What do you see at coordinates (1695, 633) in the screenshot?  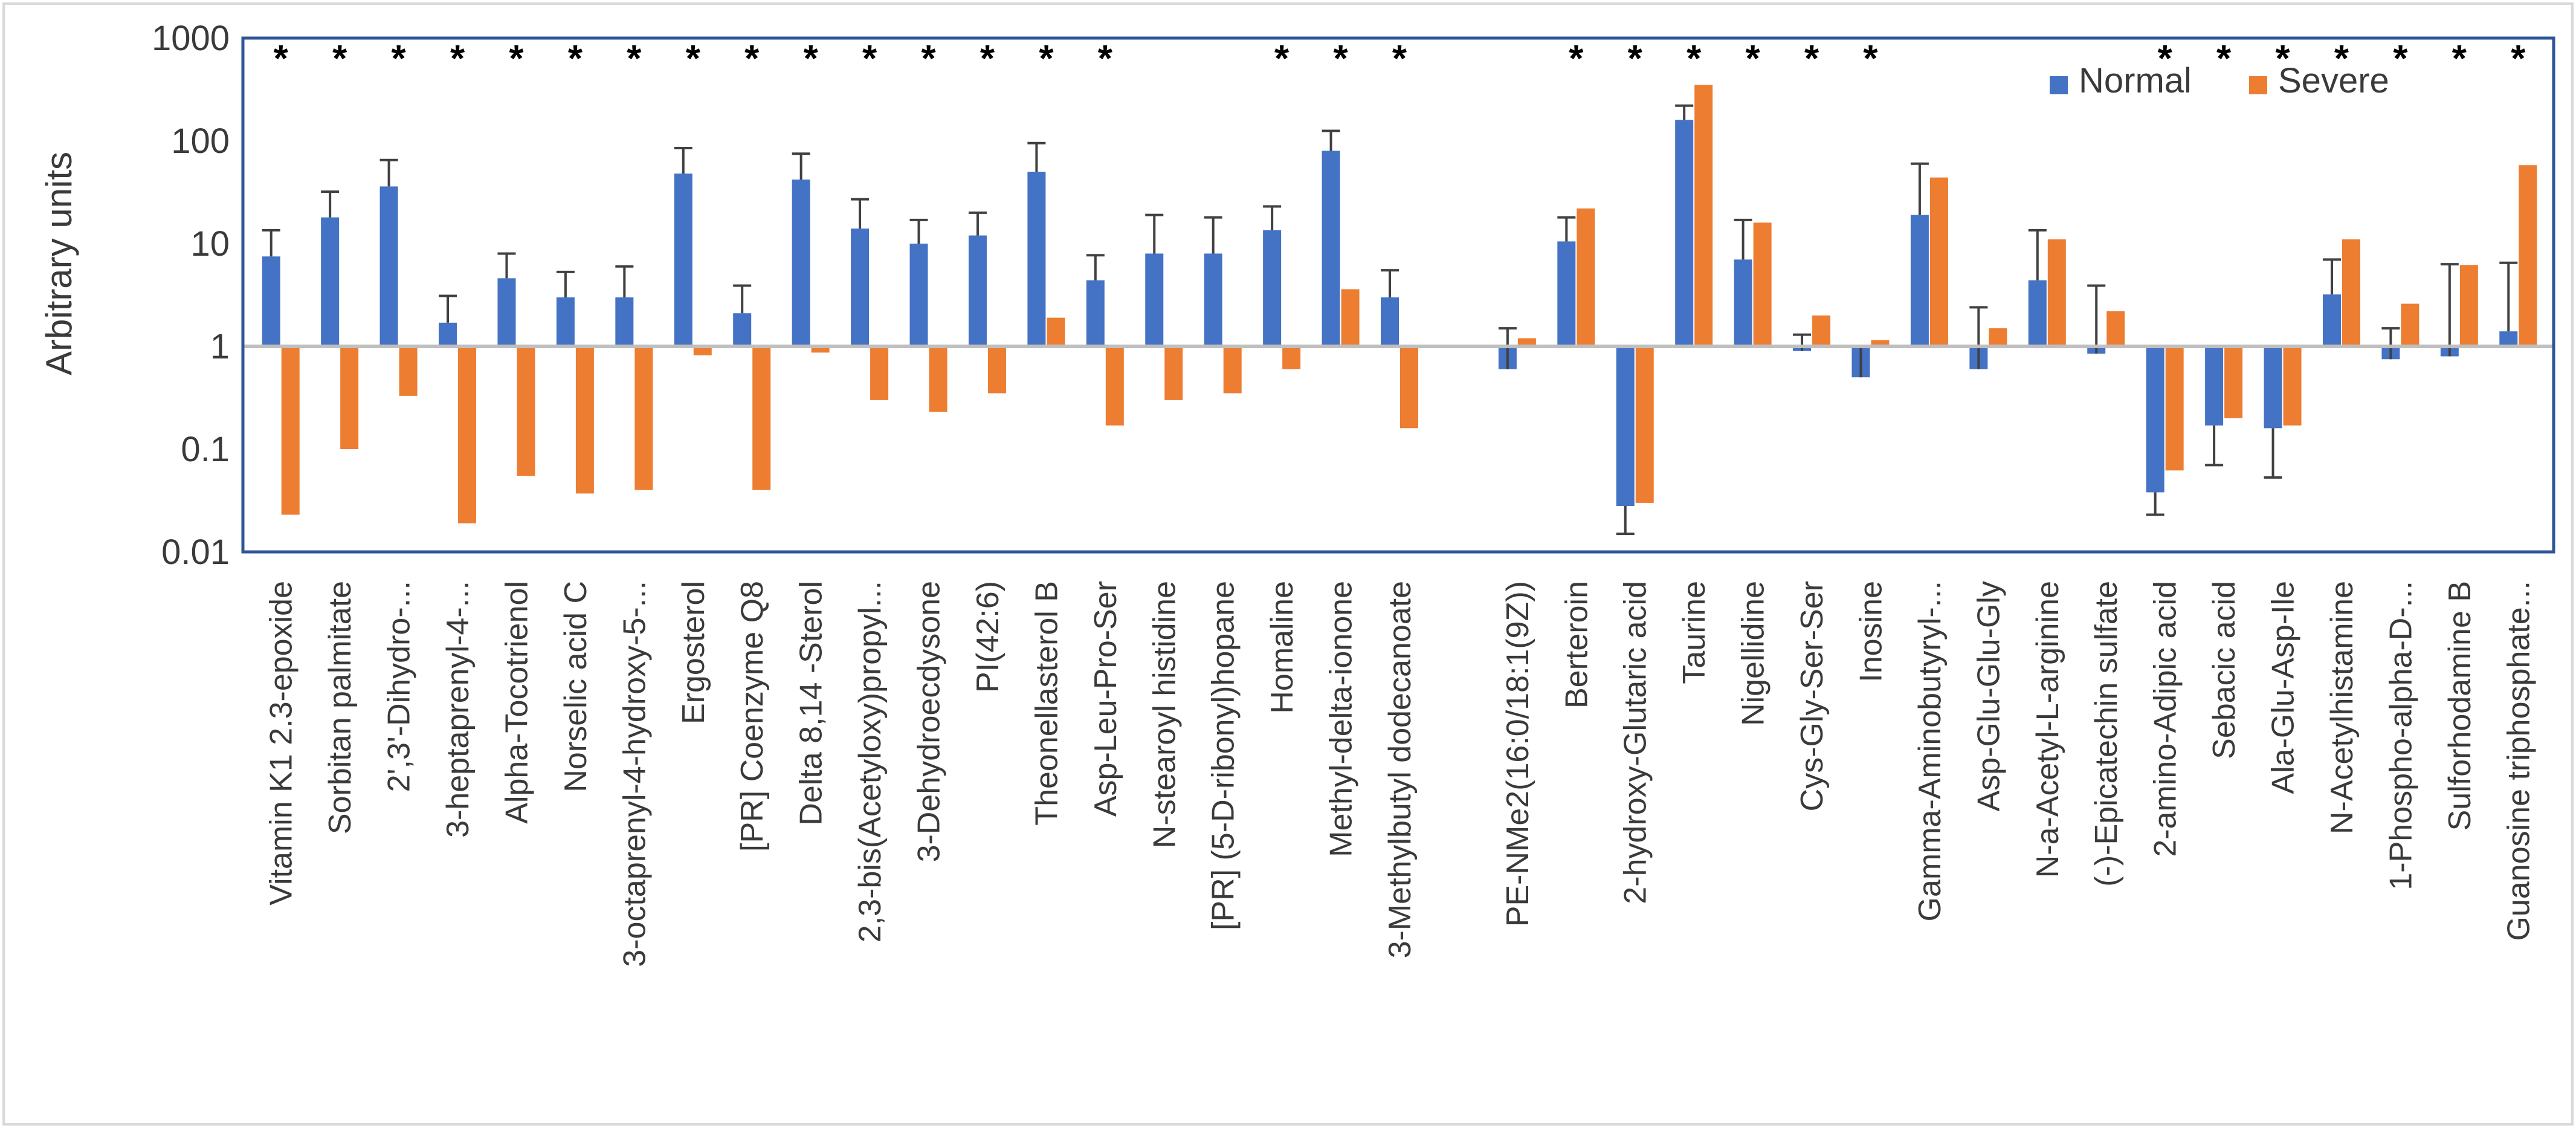 I see `x-tick-label: Taurine` at bounding box center [1695, 633].